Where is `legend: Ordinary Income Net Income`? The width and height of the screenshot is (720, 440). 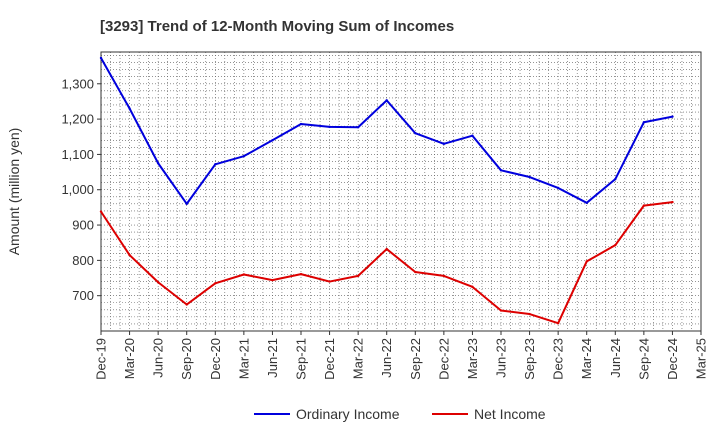
legend: Ordinary Income Net Income is located at coordinates (400, 414).